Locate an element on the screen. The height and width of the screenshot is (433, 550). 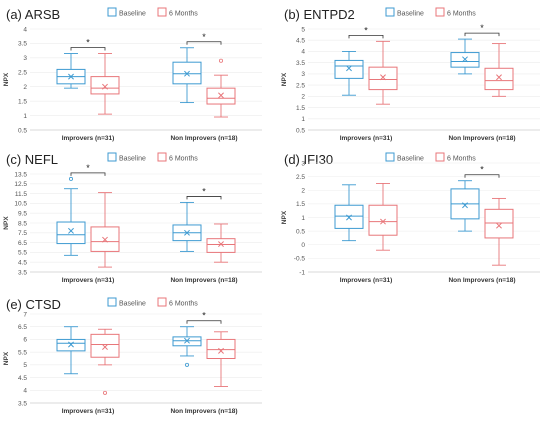
y-tick-label: 6.5 is located at coordinates (22, 243).